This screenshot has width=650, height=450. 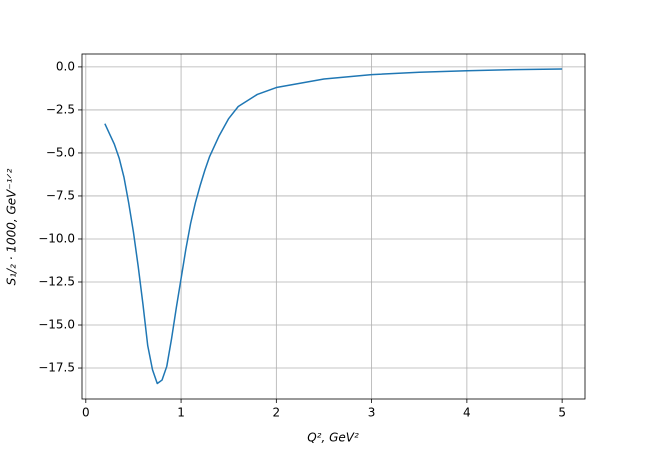 I want to click on x-tick-label: 3, so click(x=372, y=413).